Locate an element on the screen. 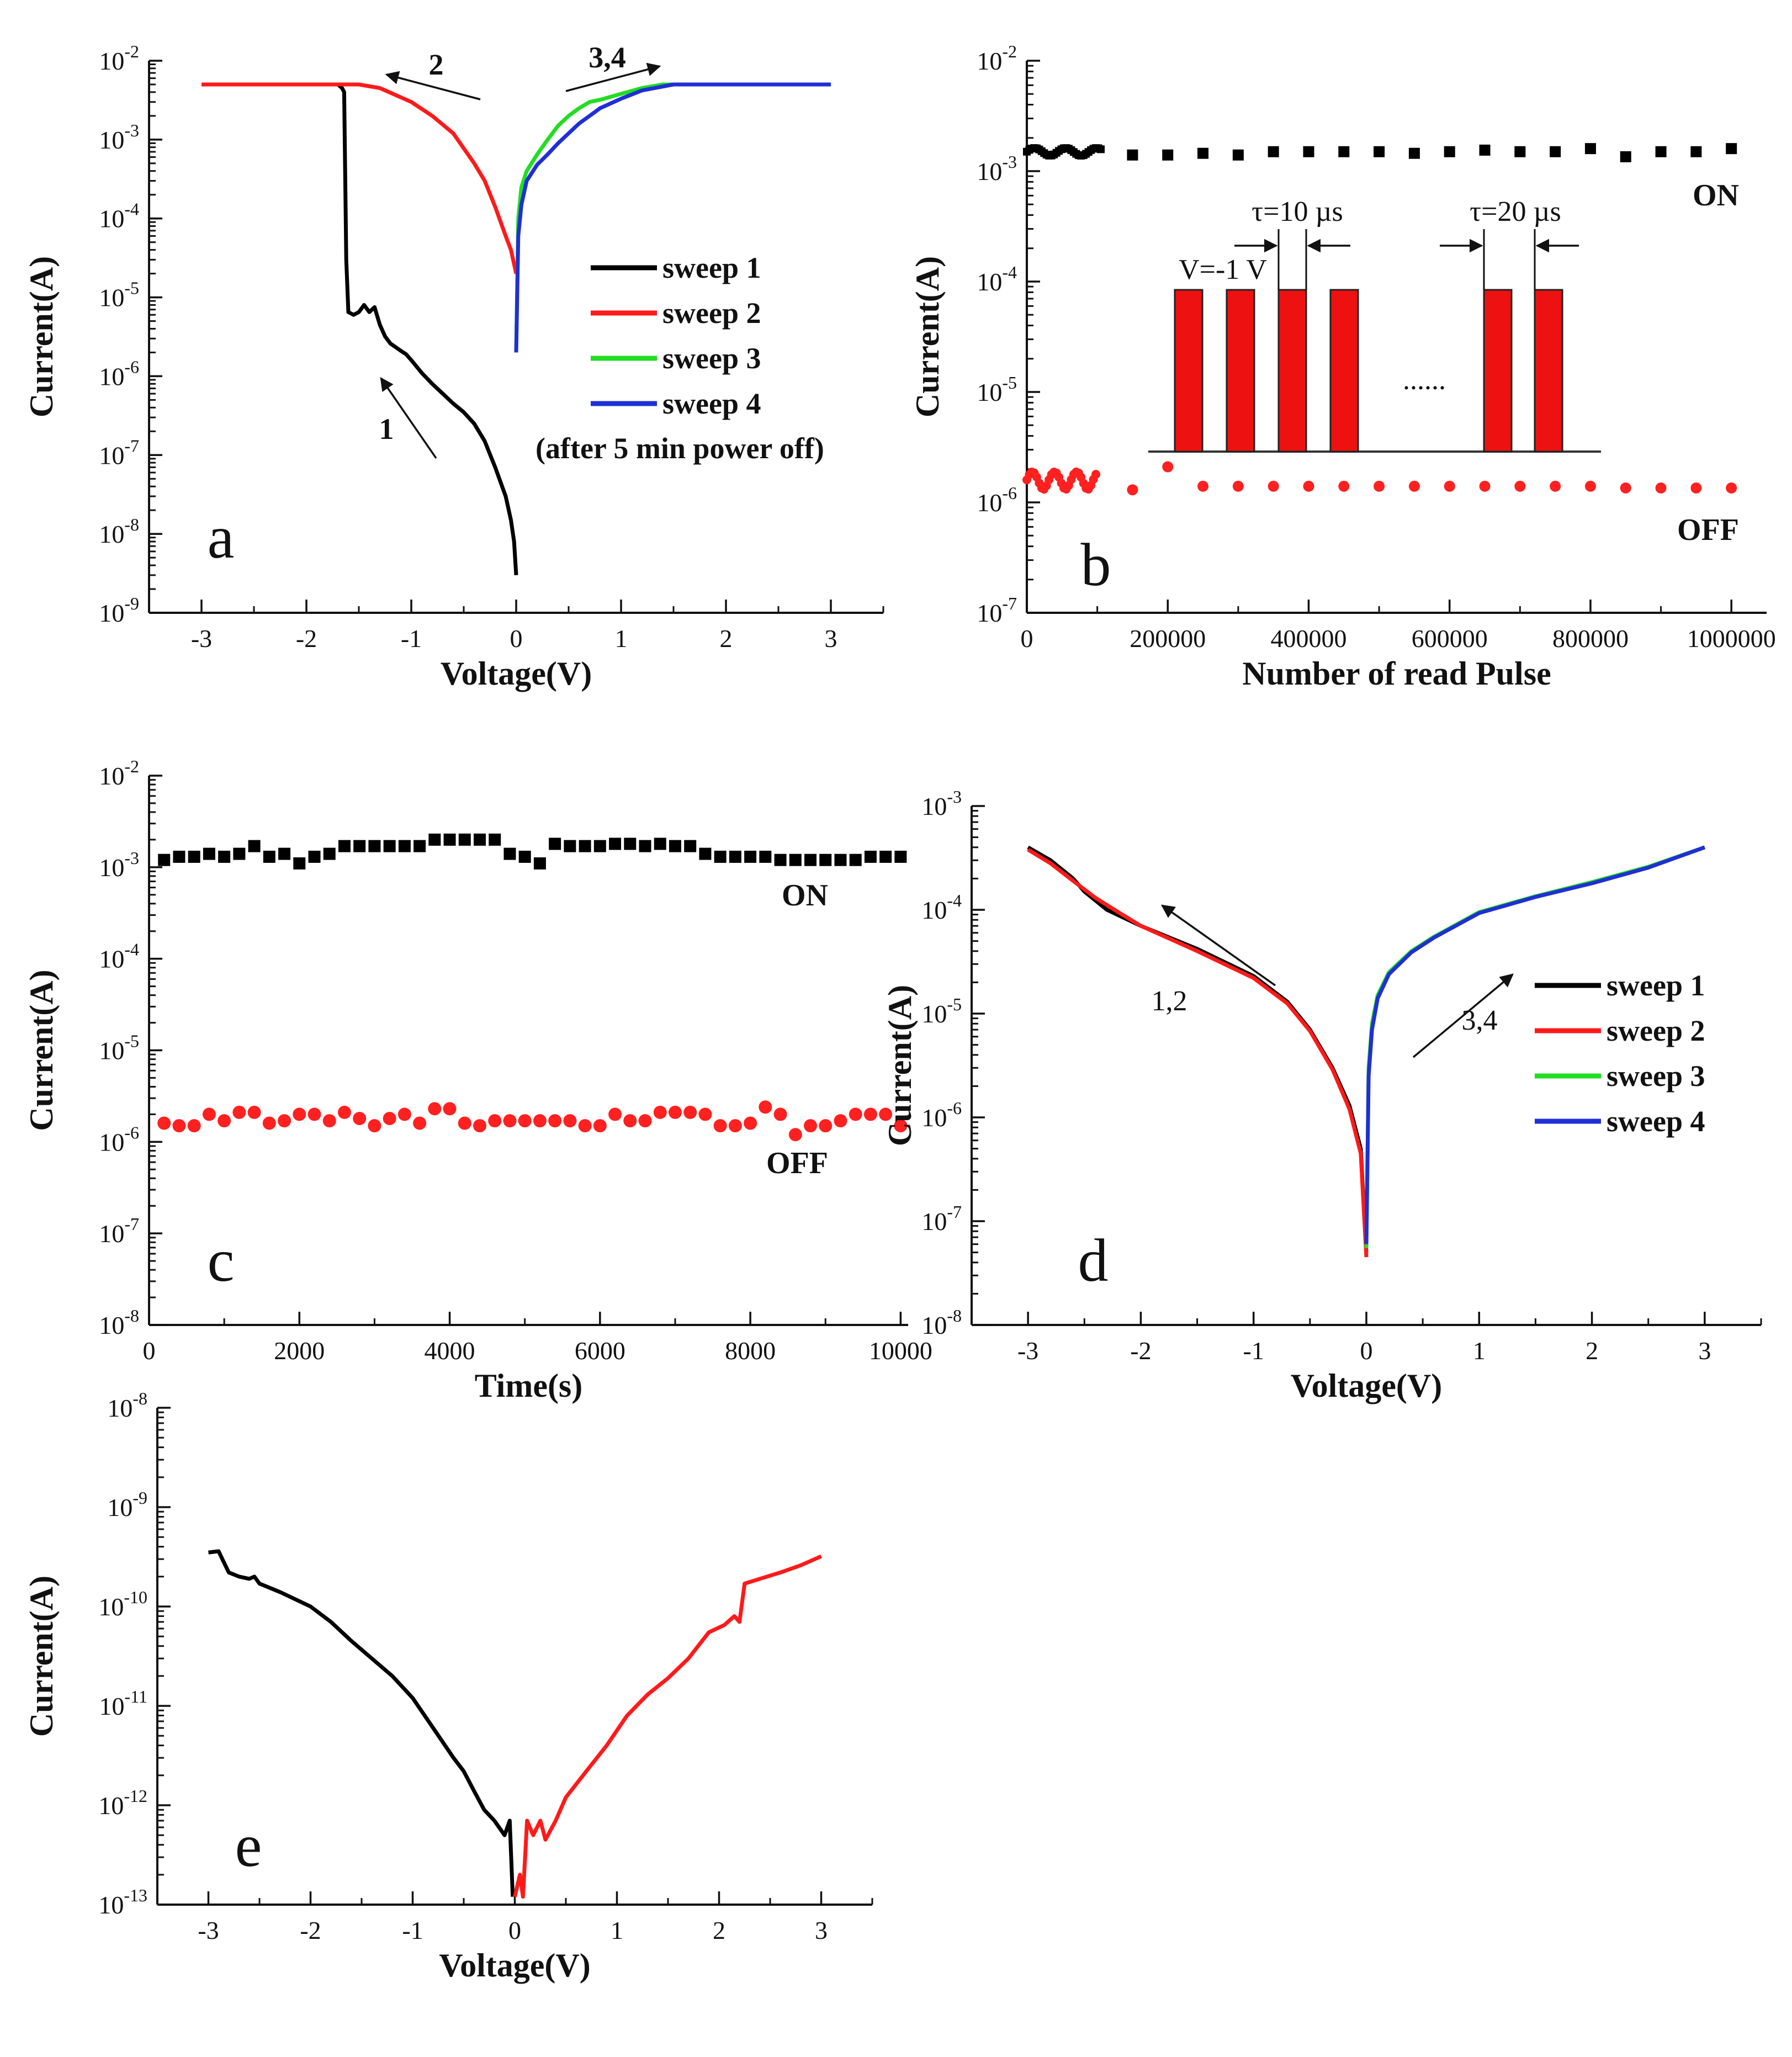  x-tick-label: 2000 is located at coordinates (299, 1351).